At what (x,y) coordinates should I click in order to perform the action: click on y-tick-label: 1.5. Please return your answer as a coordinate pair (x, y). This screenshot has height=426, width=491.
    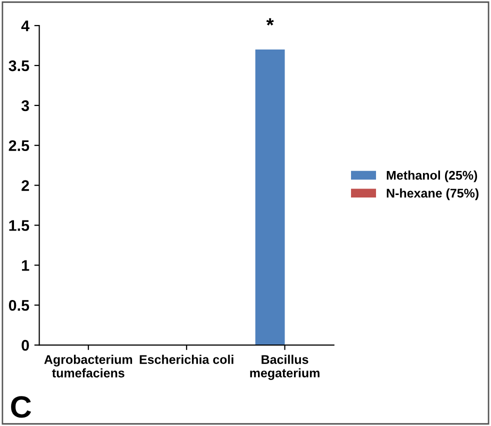
    Looking at the image, I should click on (19, 225).